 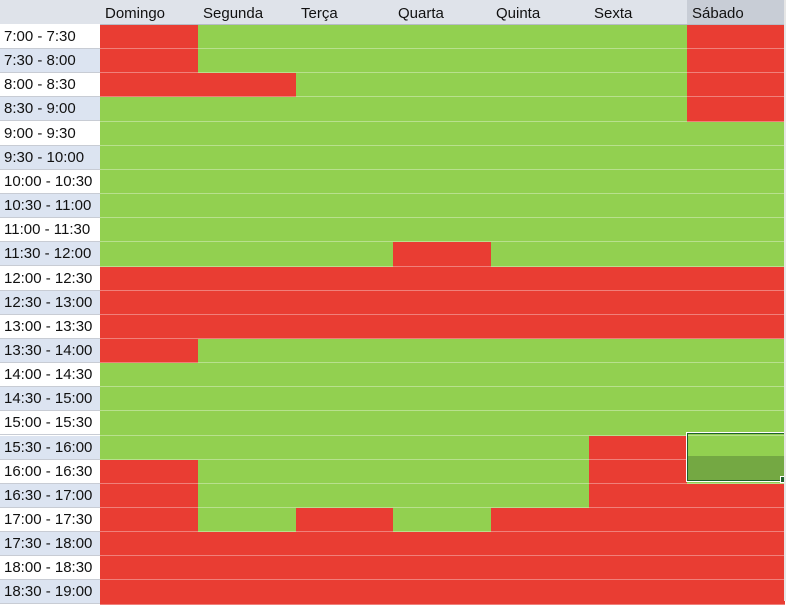 I want to click on row-header-18: 16:00 - 16:30, so click(x=50, y=472).